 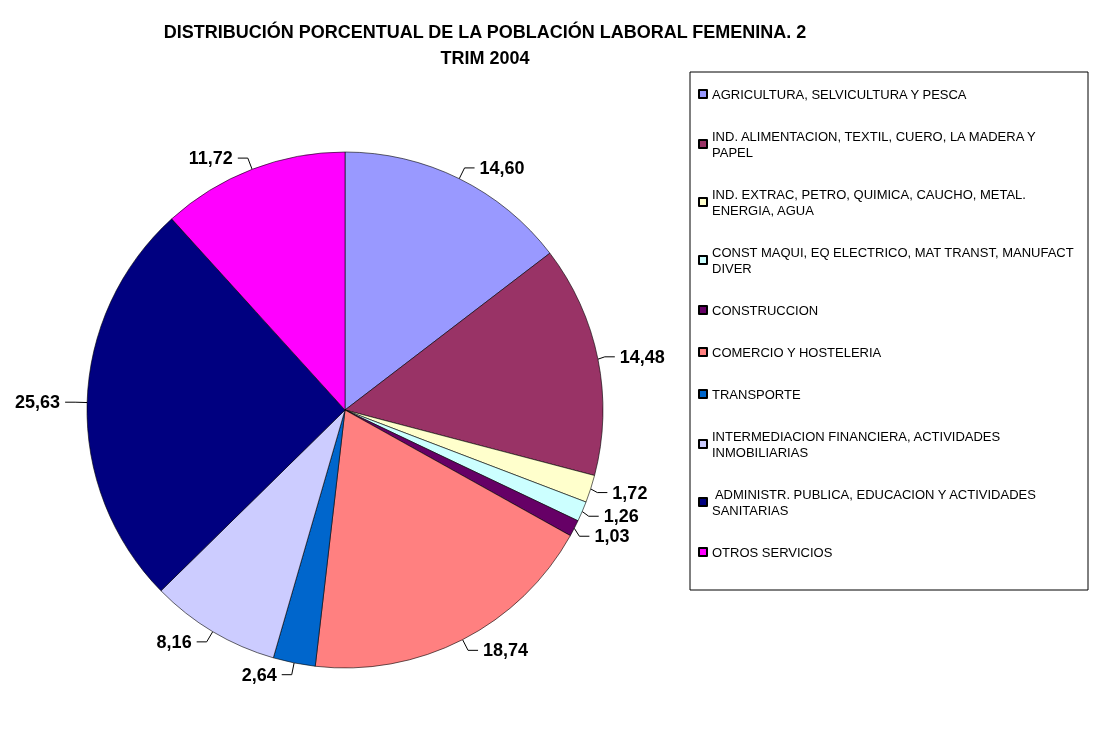 What do you see at coordinates (876, 144) in the screenshot?
I see `legend-label: IND. ALIMENTACION, TEXTIL, CUERO, LA MADERA Y PAPEL` at bounding box center [876, 144].